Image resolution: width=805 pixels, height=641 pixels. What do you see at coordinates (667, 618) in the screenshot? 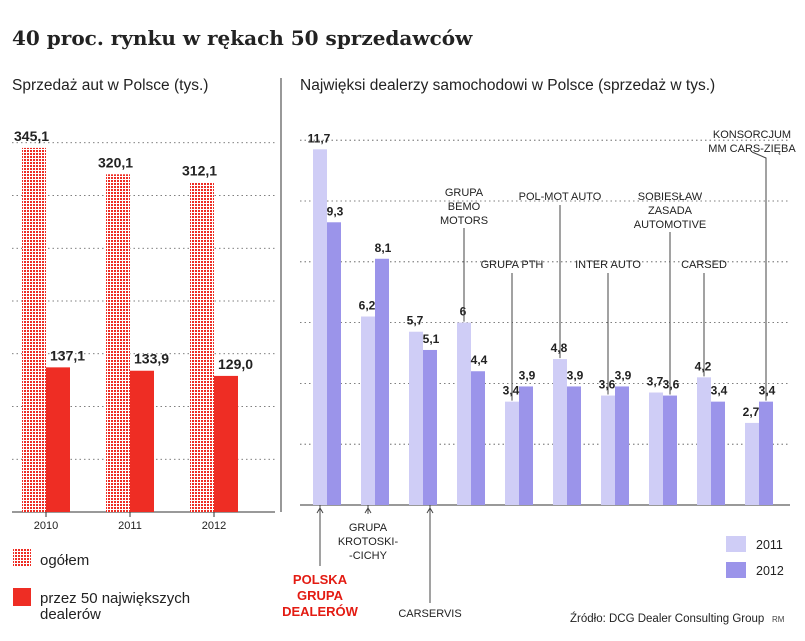
I see `source-note: Źródło: DCG Dealer Consulting Group` at bounding box center [667, 618].